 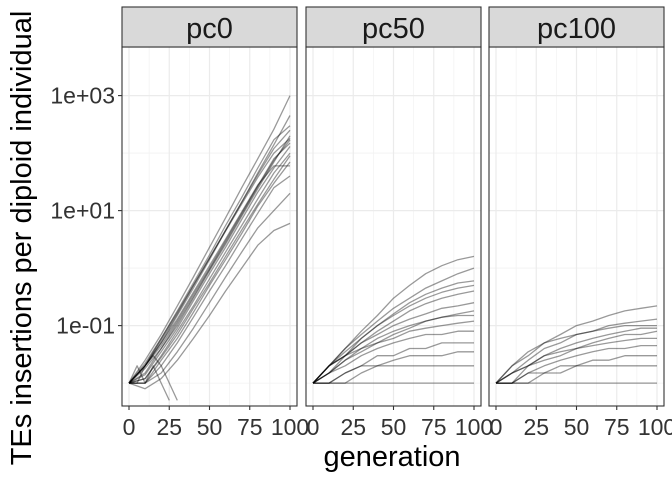 I want to click on y-tick-label: 1e+01, so click(x=82, y=211).